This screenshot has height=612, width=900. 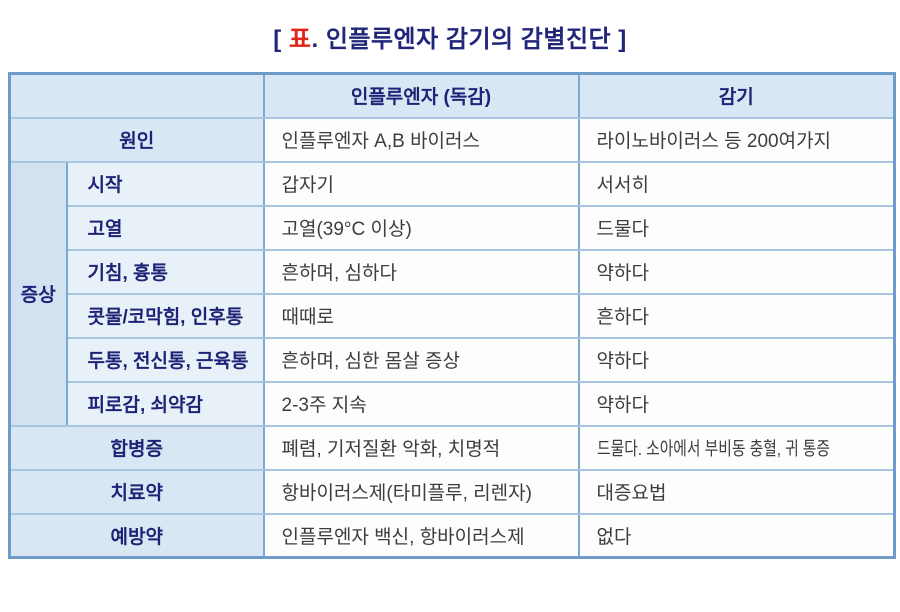 I want to click on nasal-cold-value: 흔하다, so click(x=736, y=315).